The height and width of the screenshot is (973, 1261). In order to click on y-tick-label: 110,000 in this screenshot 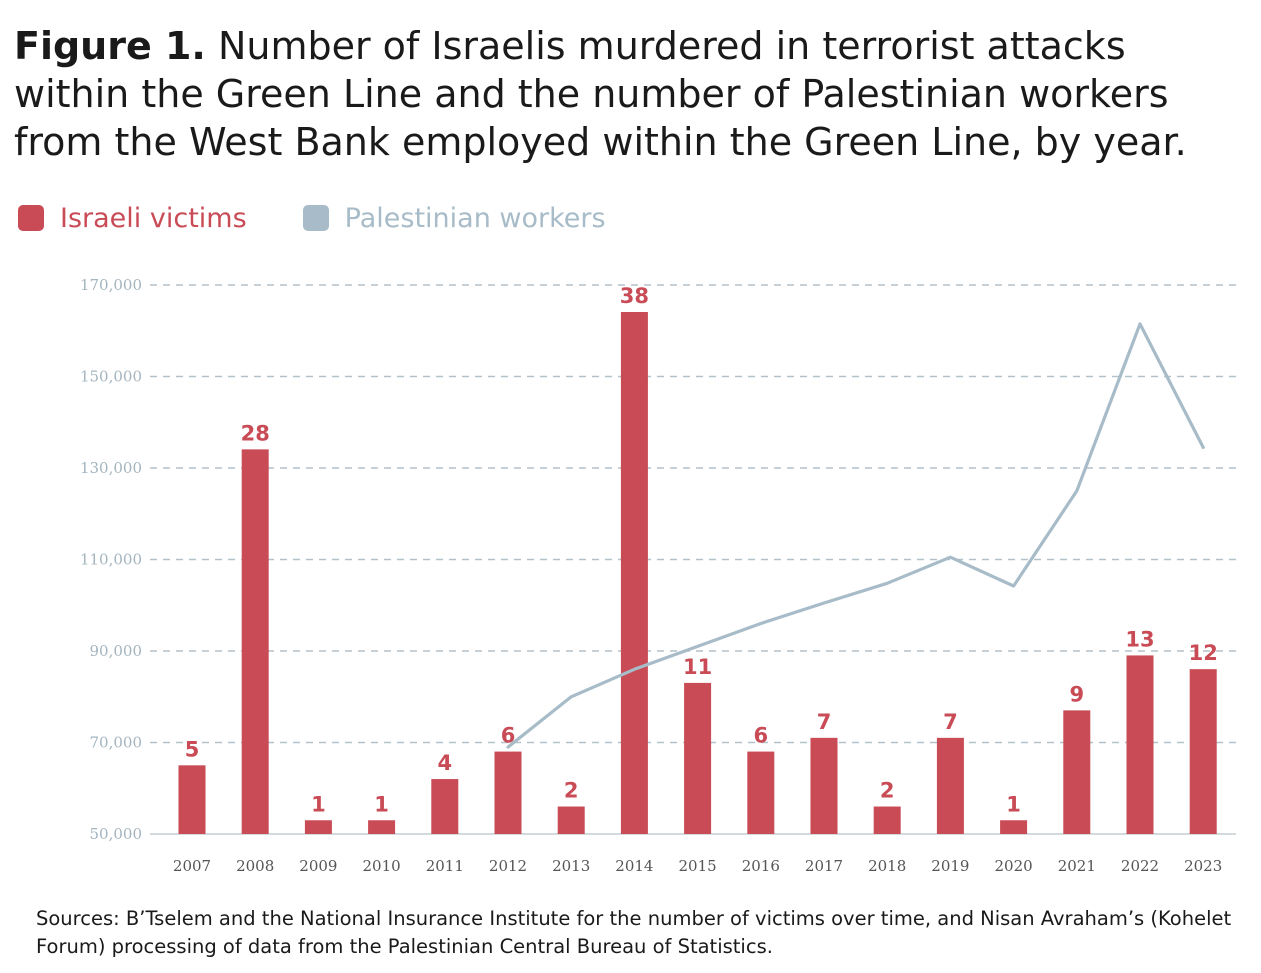, I will do `click(111, 560)`.